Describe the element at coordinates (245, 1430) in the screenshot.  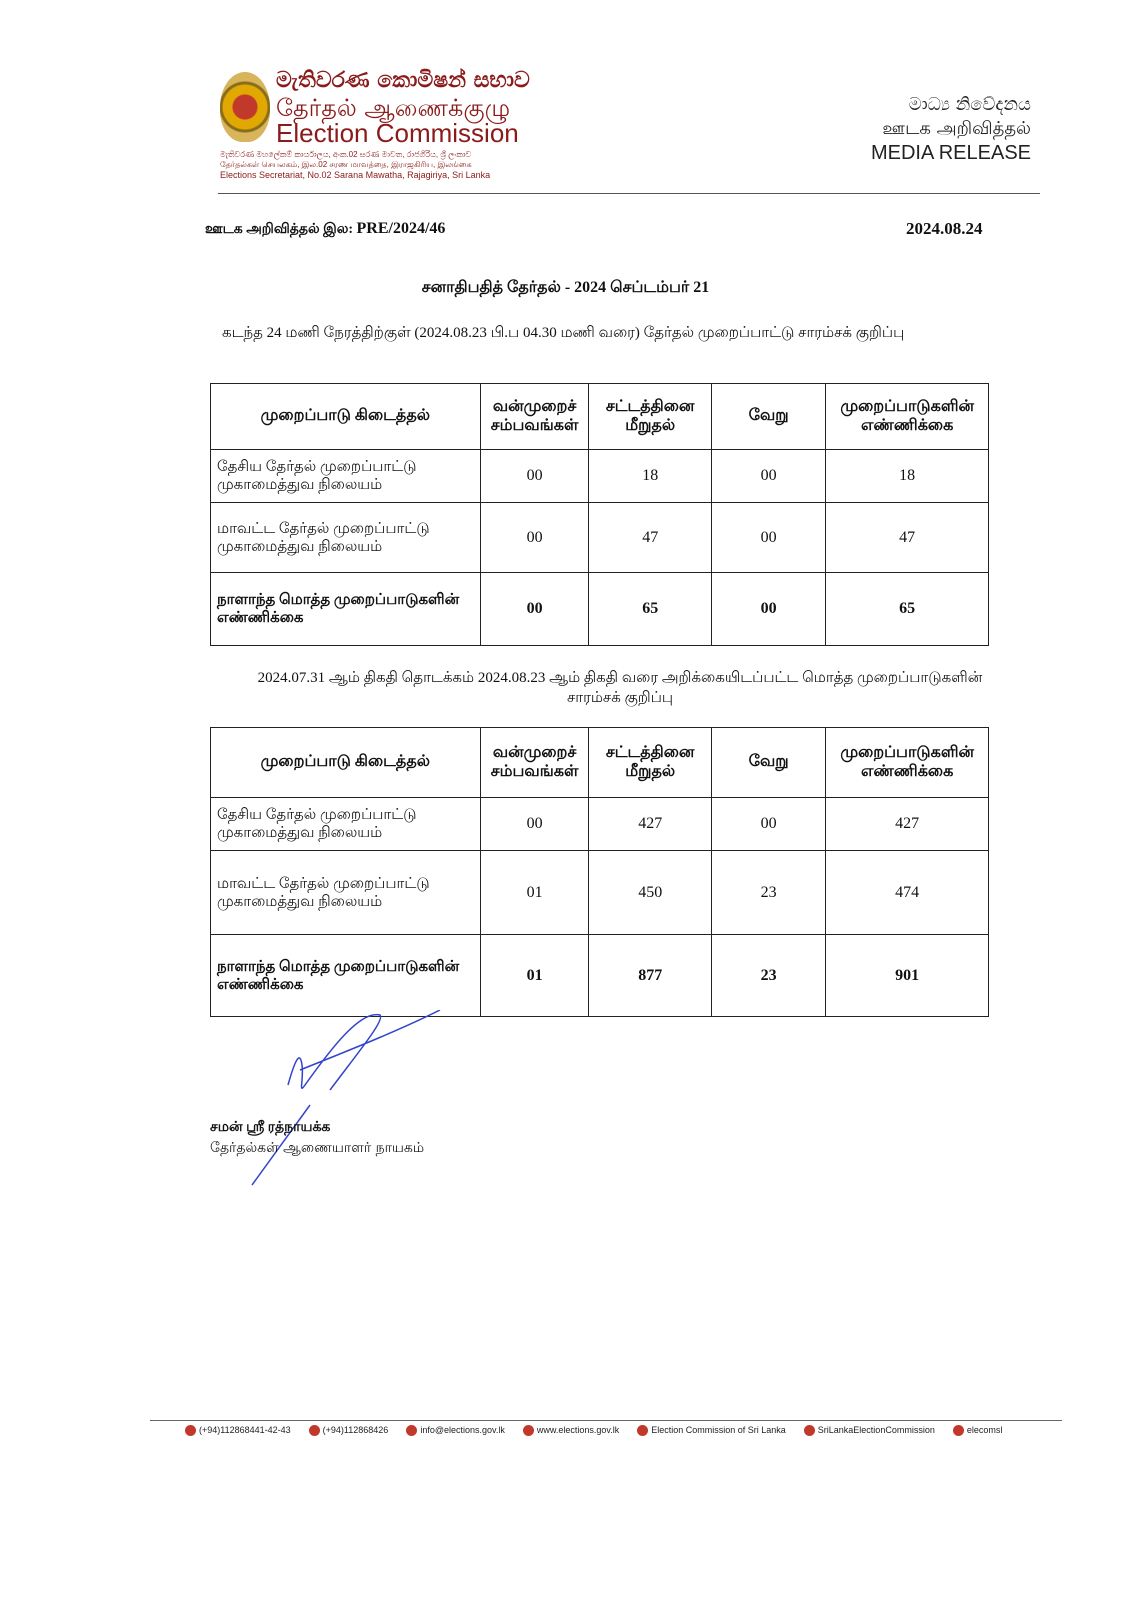
I see `footer-text: (+94)112868441-42-43` at that location.